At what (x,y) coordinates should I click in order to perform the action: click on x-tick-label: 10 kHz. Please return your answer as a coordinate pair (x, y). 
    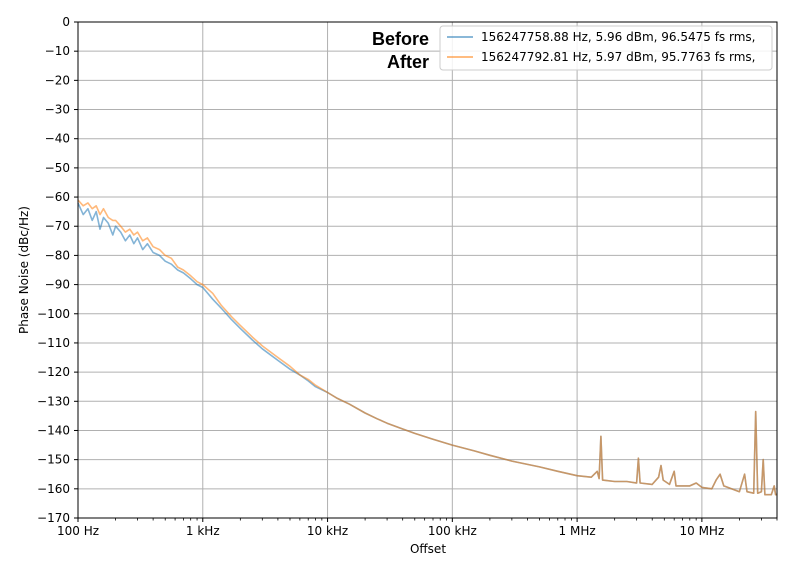
    Looking at the image, I should click on (327, 531).